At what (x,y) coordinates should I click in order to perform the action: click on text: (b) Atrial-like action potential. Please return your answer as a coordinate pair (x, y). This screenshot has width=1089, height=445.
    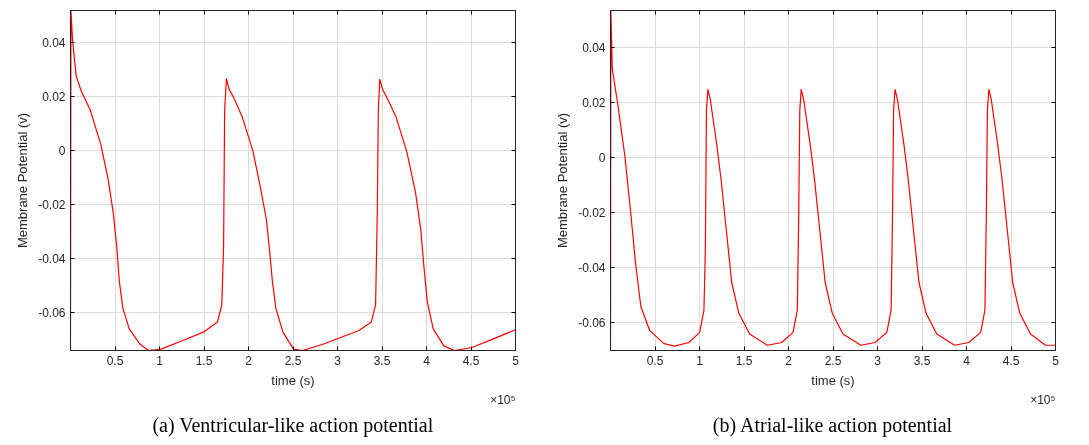
    Looking at the image, I should click on (832, 425).